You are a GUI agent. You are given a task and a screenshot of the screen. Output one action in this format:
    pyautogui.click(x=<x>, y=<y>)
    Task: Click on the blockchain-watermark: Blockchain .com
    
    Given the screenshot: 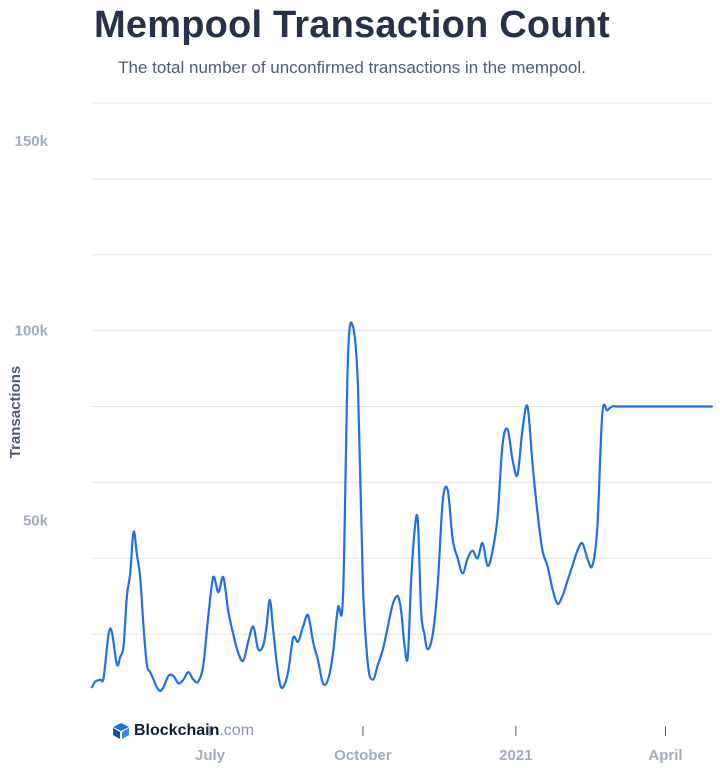 What is the action you would take?
    pyautogui.click(x=183, y=731)
    